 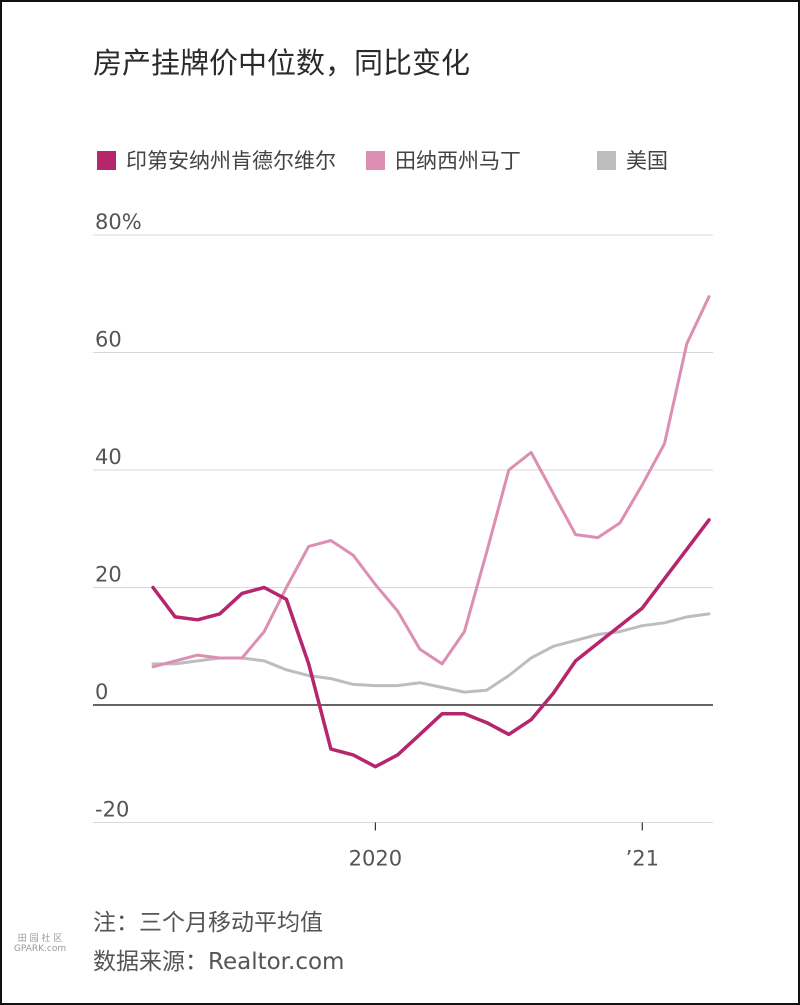 What do you see at coordinates (458, 161) in the screenshot?
I see `legend-label-martin: 田纳西州马丁` at bounding box center [458, 161].